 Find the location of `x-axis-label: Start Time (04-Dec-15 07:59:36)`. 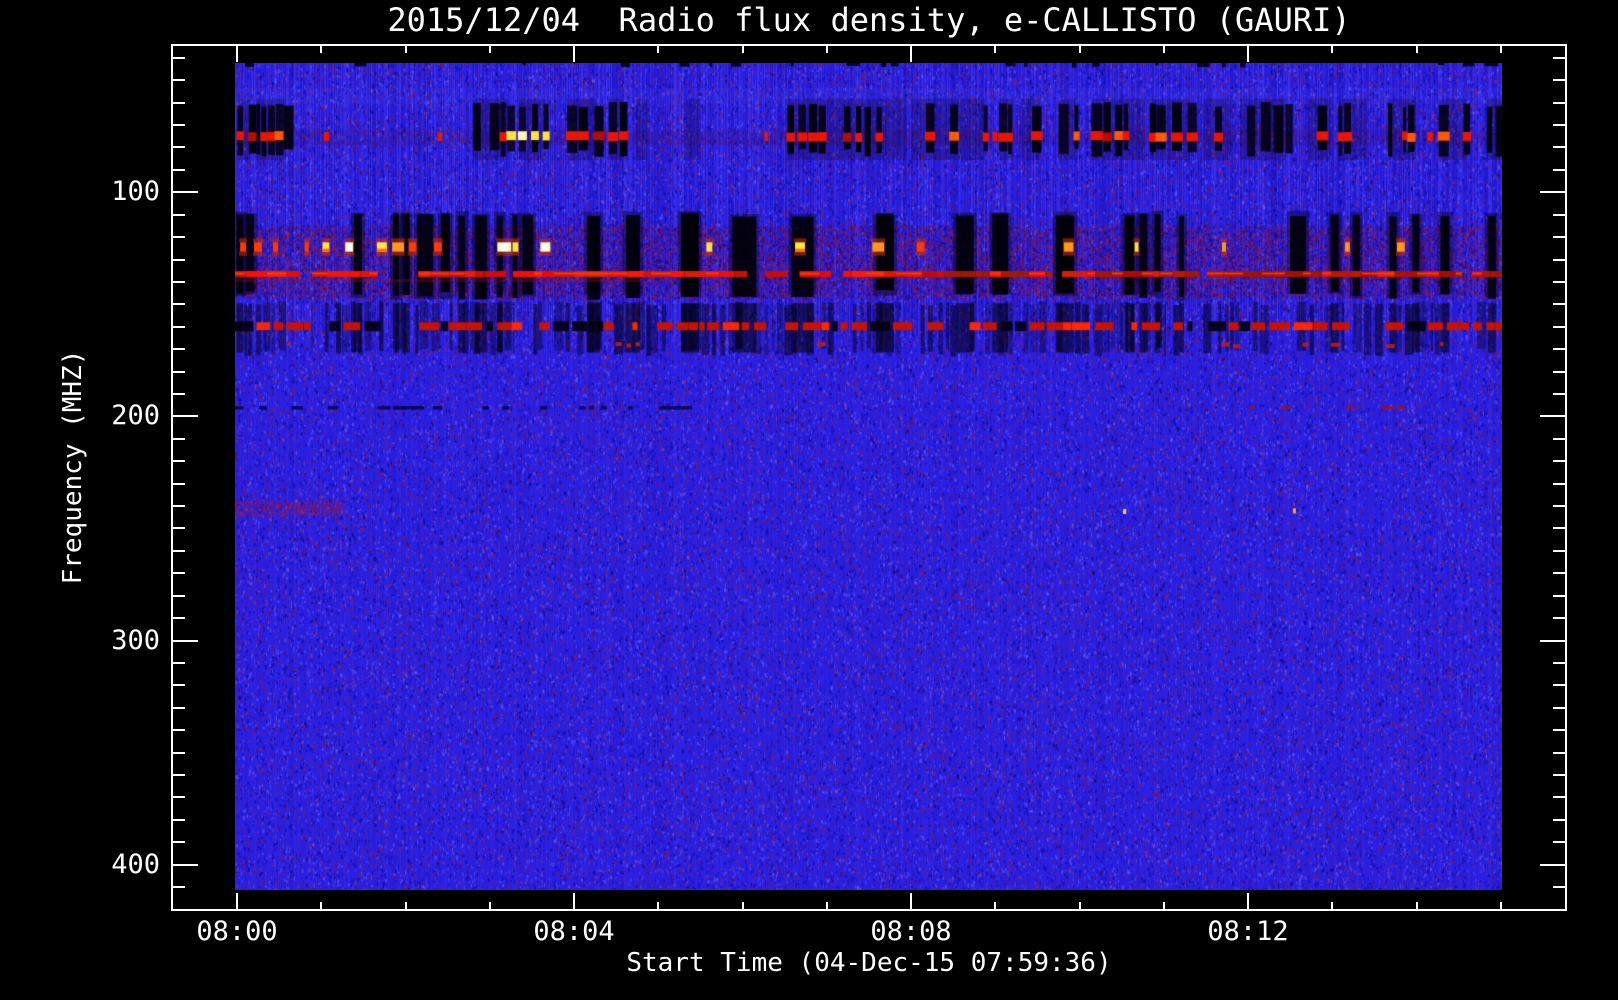

x-axis-label: Start Time (04-Dec-15 07:59:36) is located at coordinates (869, 963).